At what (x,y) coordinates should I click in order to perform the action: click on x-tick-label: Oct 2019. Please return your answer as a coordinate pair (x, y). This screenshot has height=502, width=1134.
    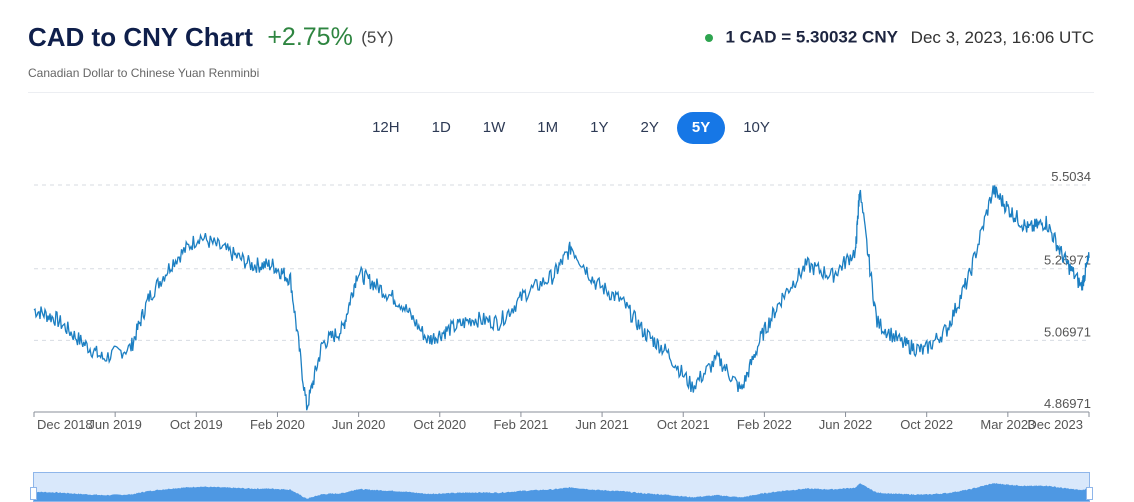
    Looking at the image, I should click on (196, 424).